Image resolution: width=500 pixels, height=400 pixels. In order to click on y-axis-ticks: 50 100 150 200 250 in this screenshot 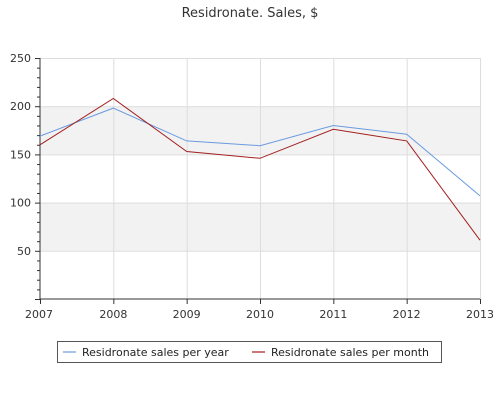, I will do `click(25, 176)`.